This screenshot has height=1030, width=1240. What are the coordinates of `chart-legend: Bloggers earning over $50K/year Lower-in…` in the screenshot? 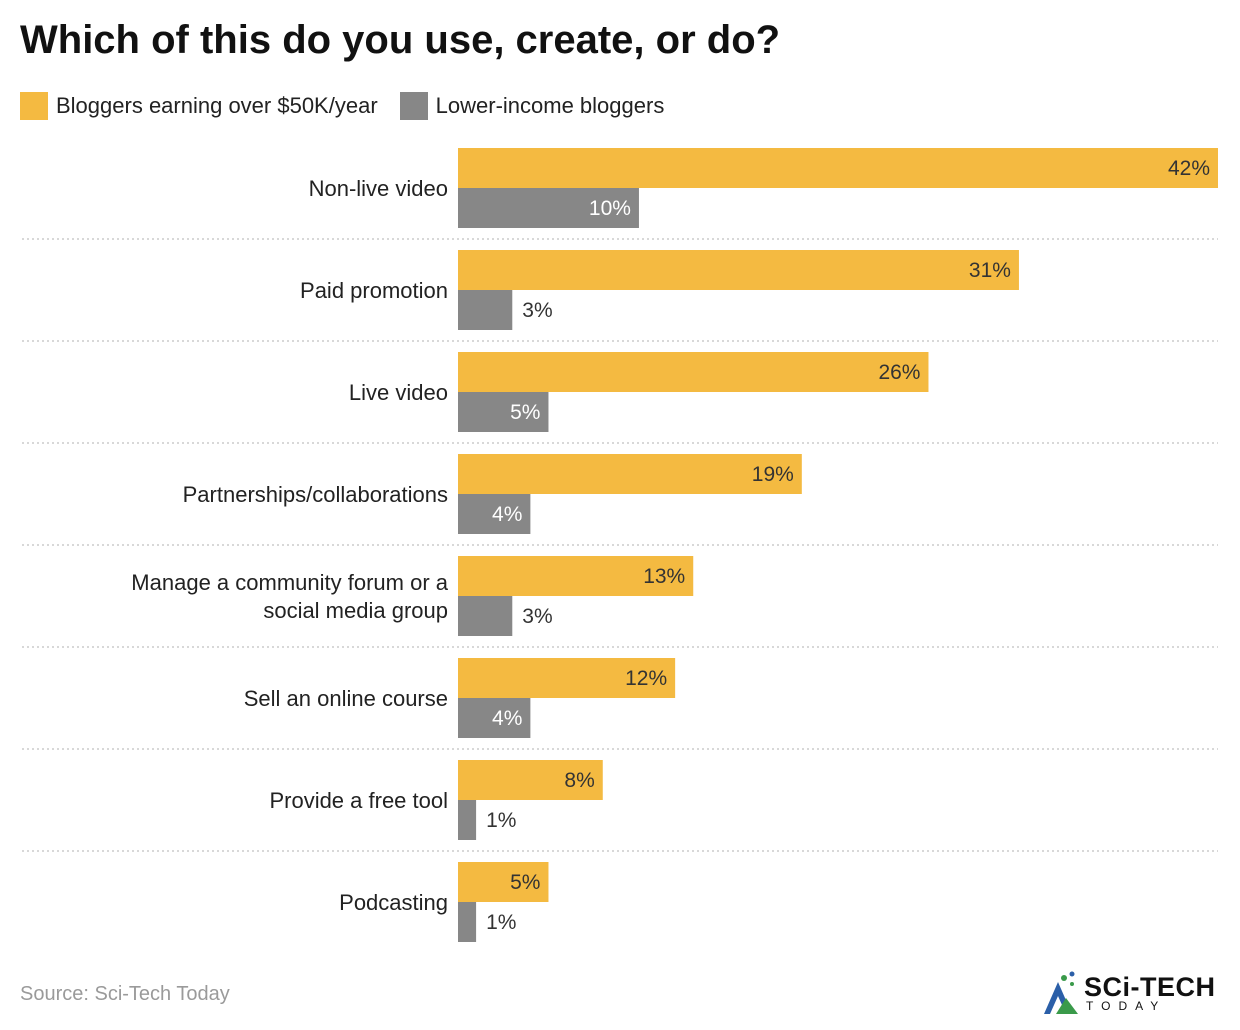 It's located at (353, 106).